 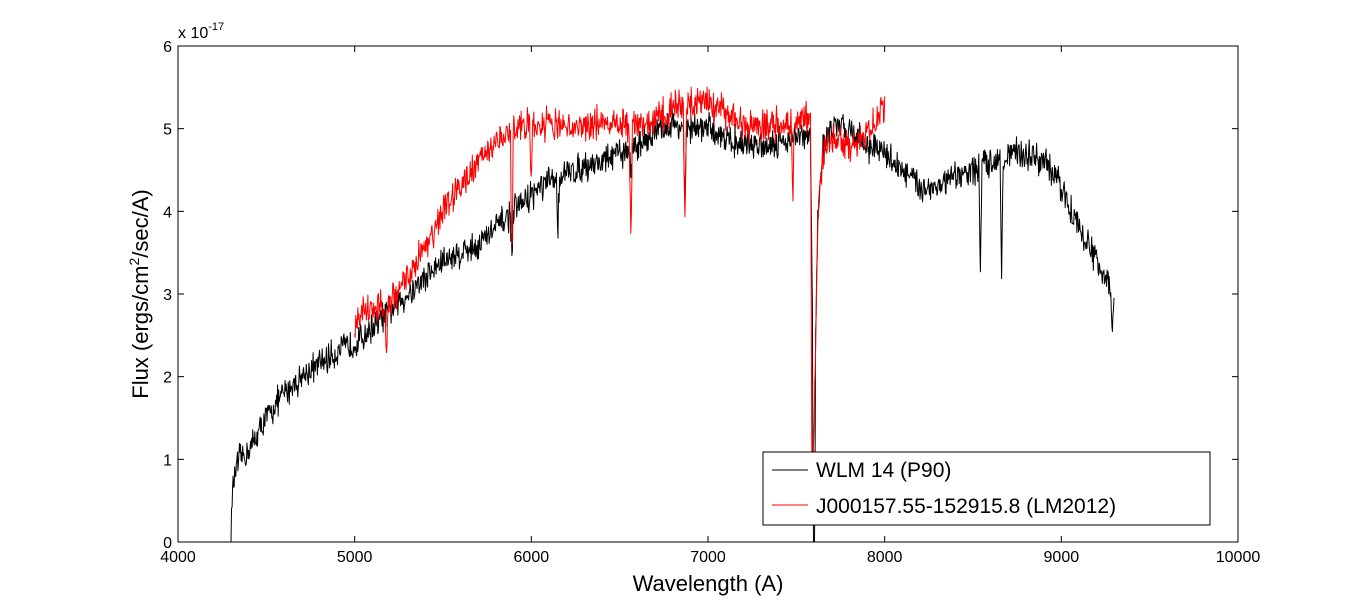 I want to click on y-axis-label-main: Flux (ergs/cm, so click(x=140, y=332).